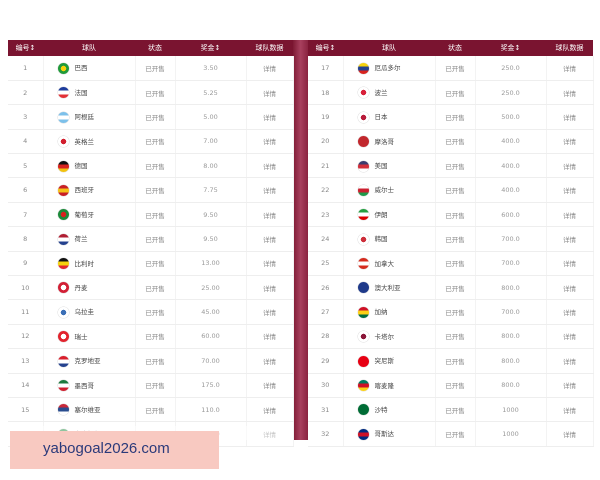  I want to click on prize-cell: 3.50, so click(211, 68).